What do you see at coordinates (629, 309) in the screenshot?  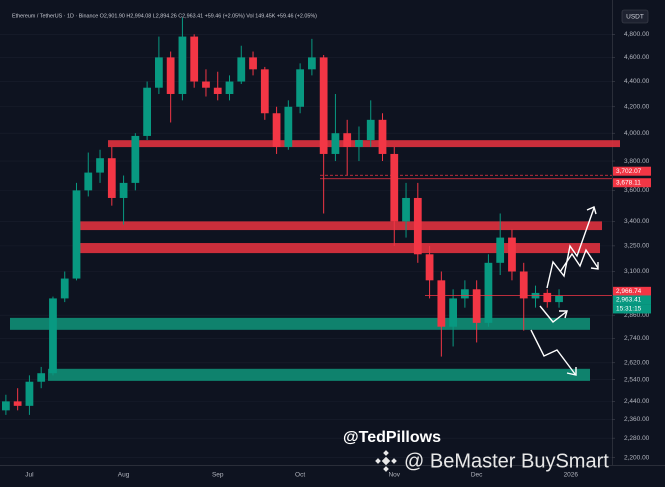 I see `countdown: 15:31:15` at bounding box center [629, 309].